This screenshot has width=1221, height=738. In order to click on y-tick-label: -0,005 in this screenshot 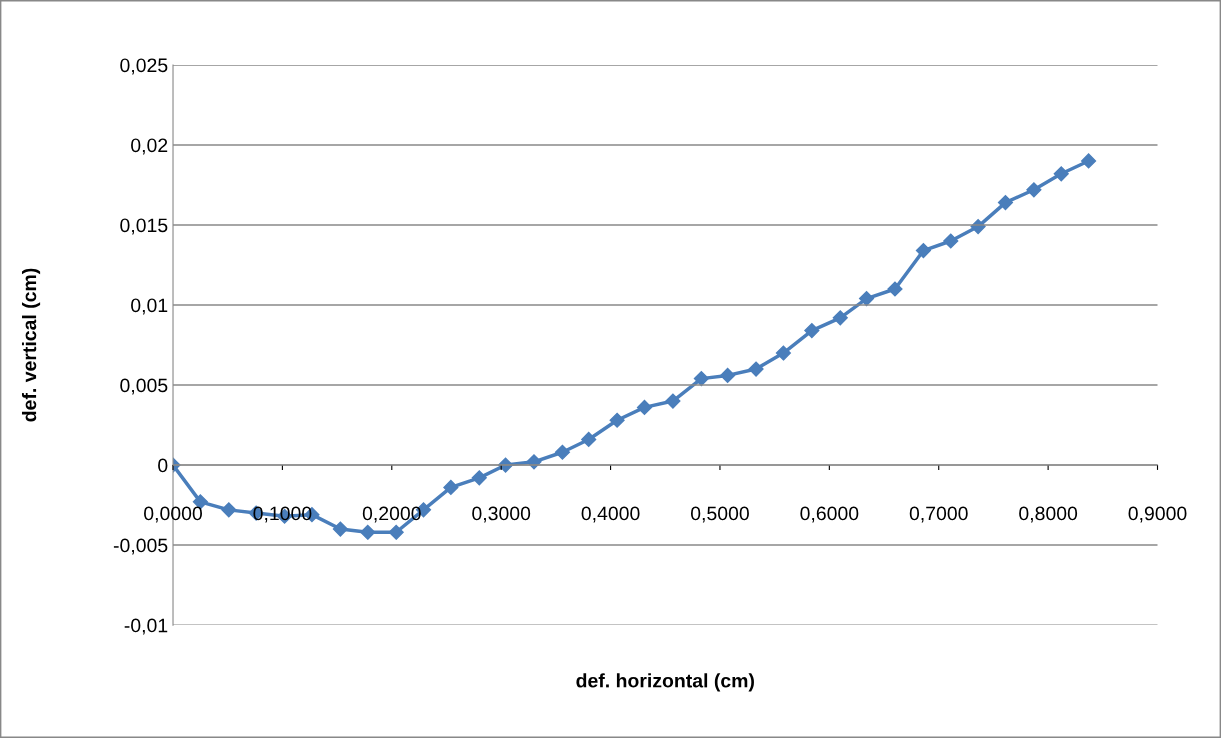, I will do `click(140, 546)`.